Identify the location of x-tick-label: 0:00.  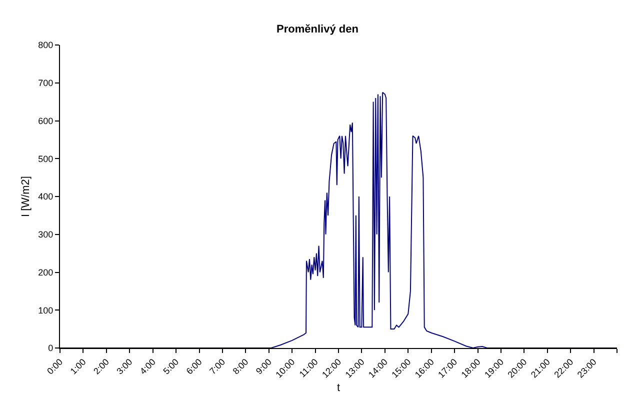
(55, 366).